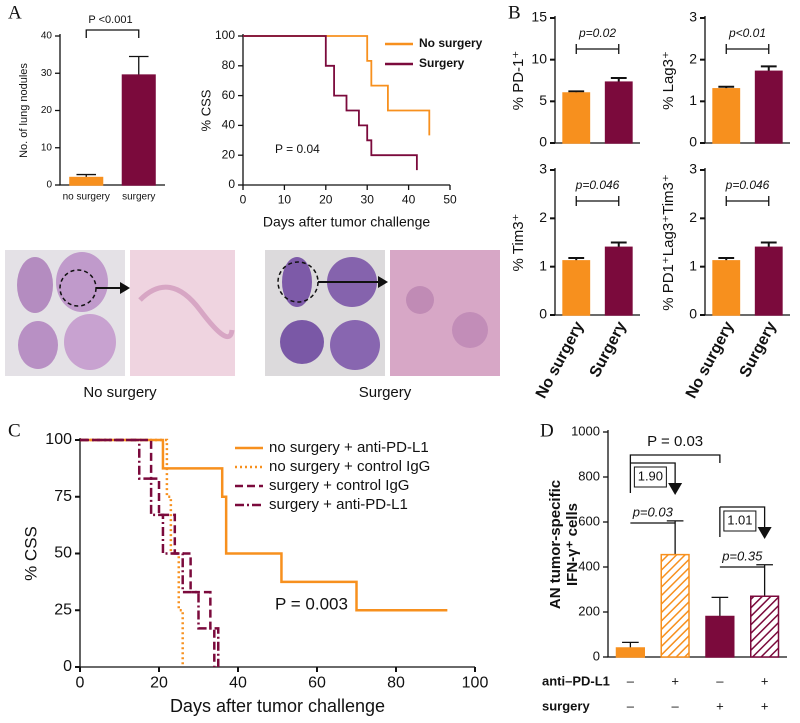 Image resolution: width=800 pixels, height=723 pixels. Describe the element at coordinates (349, 466) in the screenshot. I see `legend-label: no surgery + control IgG` at that location.